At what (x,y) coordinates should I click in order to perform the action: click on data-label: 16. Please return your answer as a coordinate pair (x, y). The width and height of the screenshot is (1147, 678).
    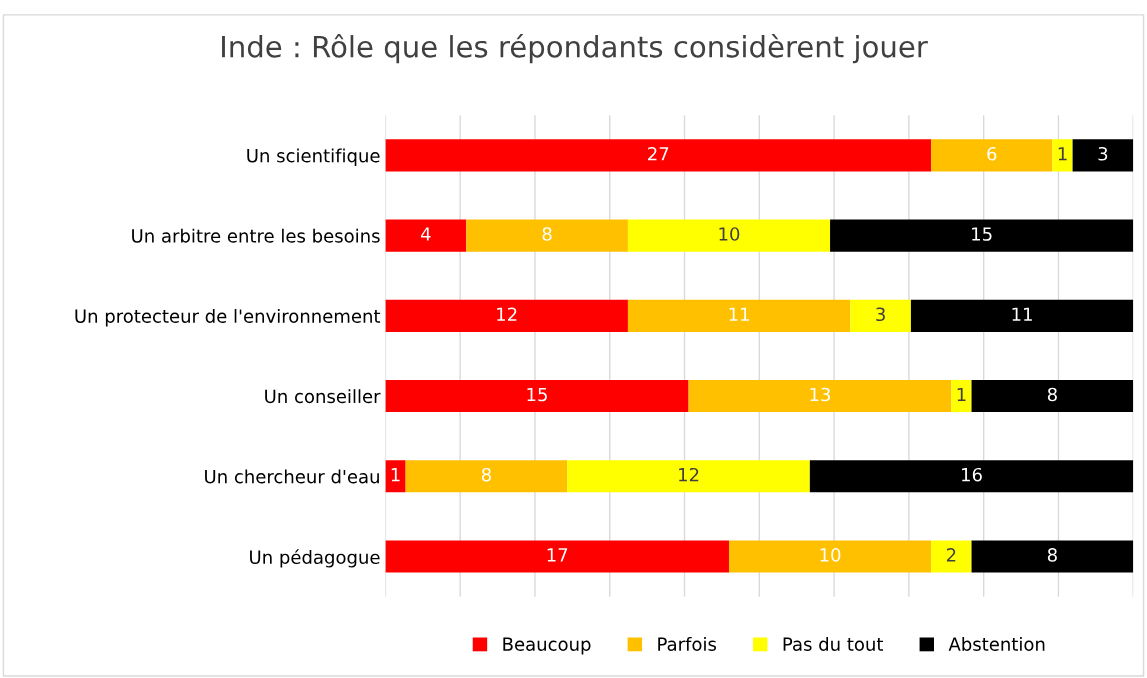
    Looking at the image, I should click on (972, 474).